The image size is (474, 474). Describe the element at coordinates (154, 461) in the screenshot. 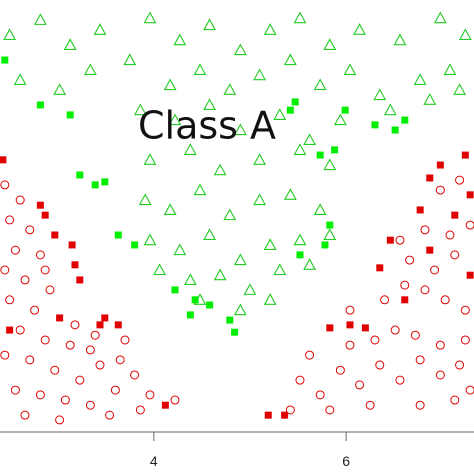

I see `x-tick-label: 4` at that location.